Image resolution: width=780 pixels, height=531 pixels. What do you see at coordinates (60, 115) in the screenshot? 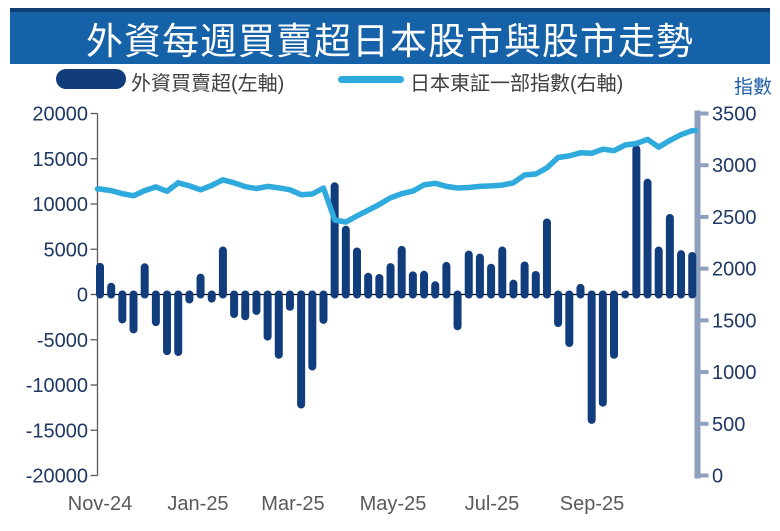
I see `left-axis-label: 20000` at bounding box center [60, 115].